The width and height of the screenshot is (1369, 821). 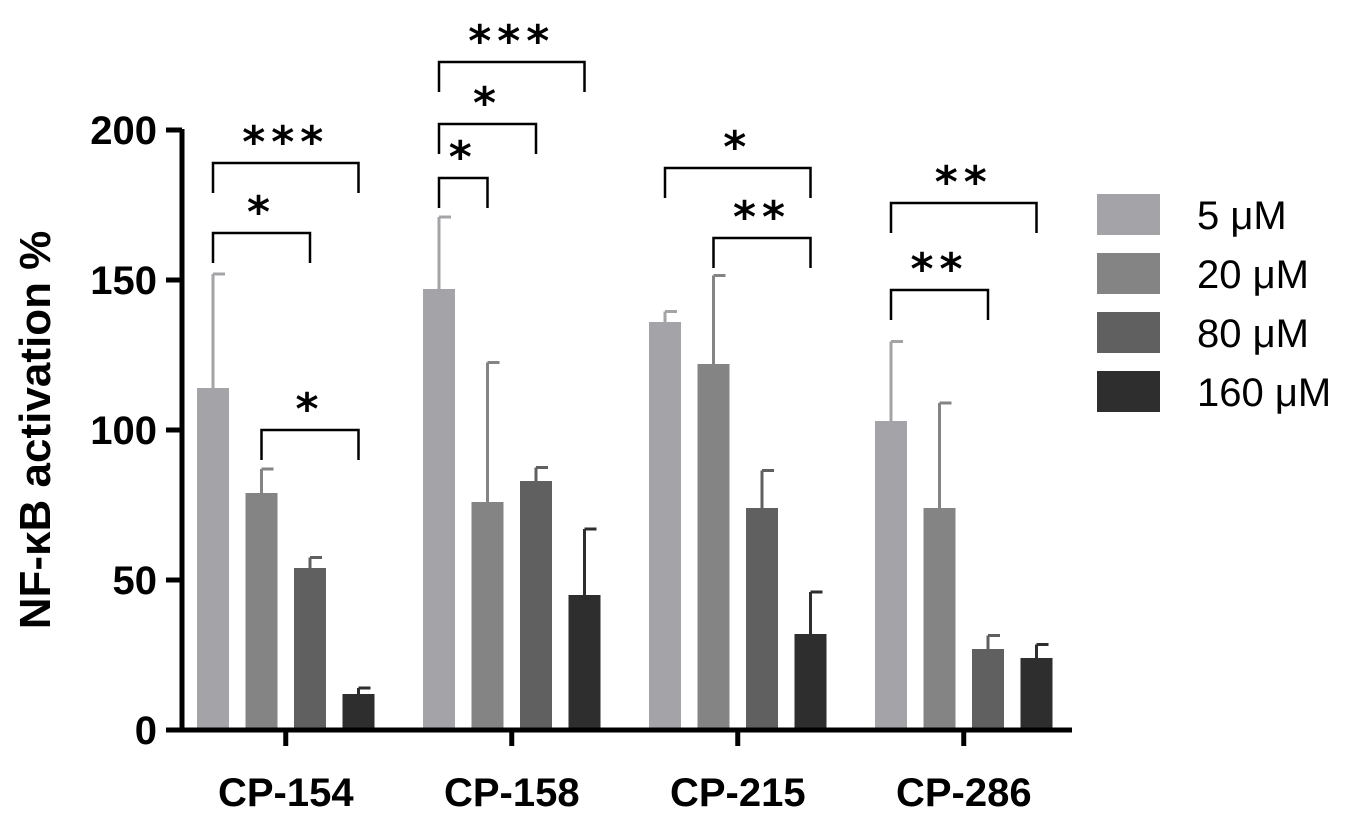 What do you see at coordinates (35, 430) in the screenshot?
I see `y-axis-label: NF-κB activation %` at bounding box center [35, 430].